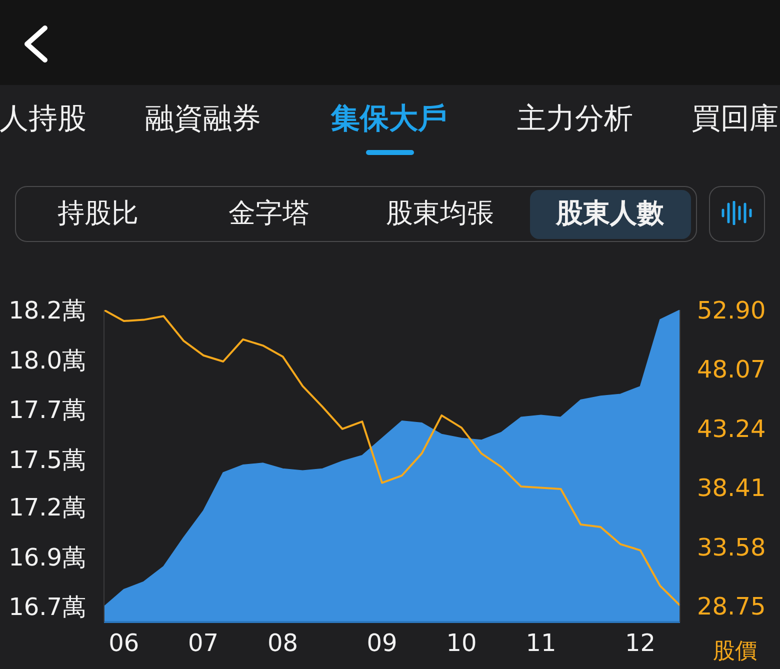 This screenshot has width=780, height=669. What do you see at coordinates (731, 547) in the screenshot?
I see `y2-tick-label: 33.58` at bounding box center [731, 547].